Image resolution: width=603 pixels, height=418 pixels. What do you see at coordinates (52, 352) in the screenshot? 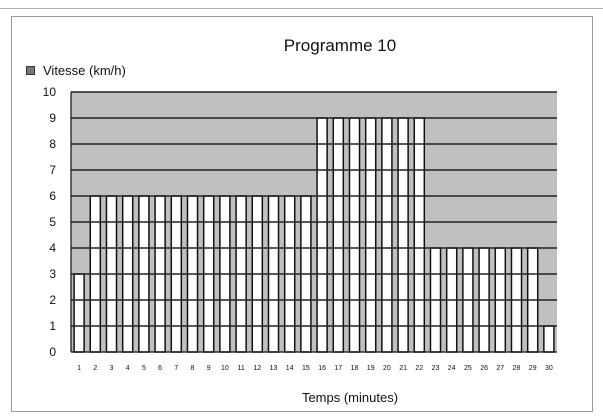
I see `y-tick-label: 0` at bounding box center [52, 352].